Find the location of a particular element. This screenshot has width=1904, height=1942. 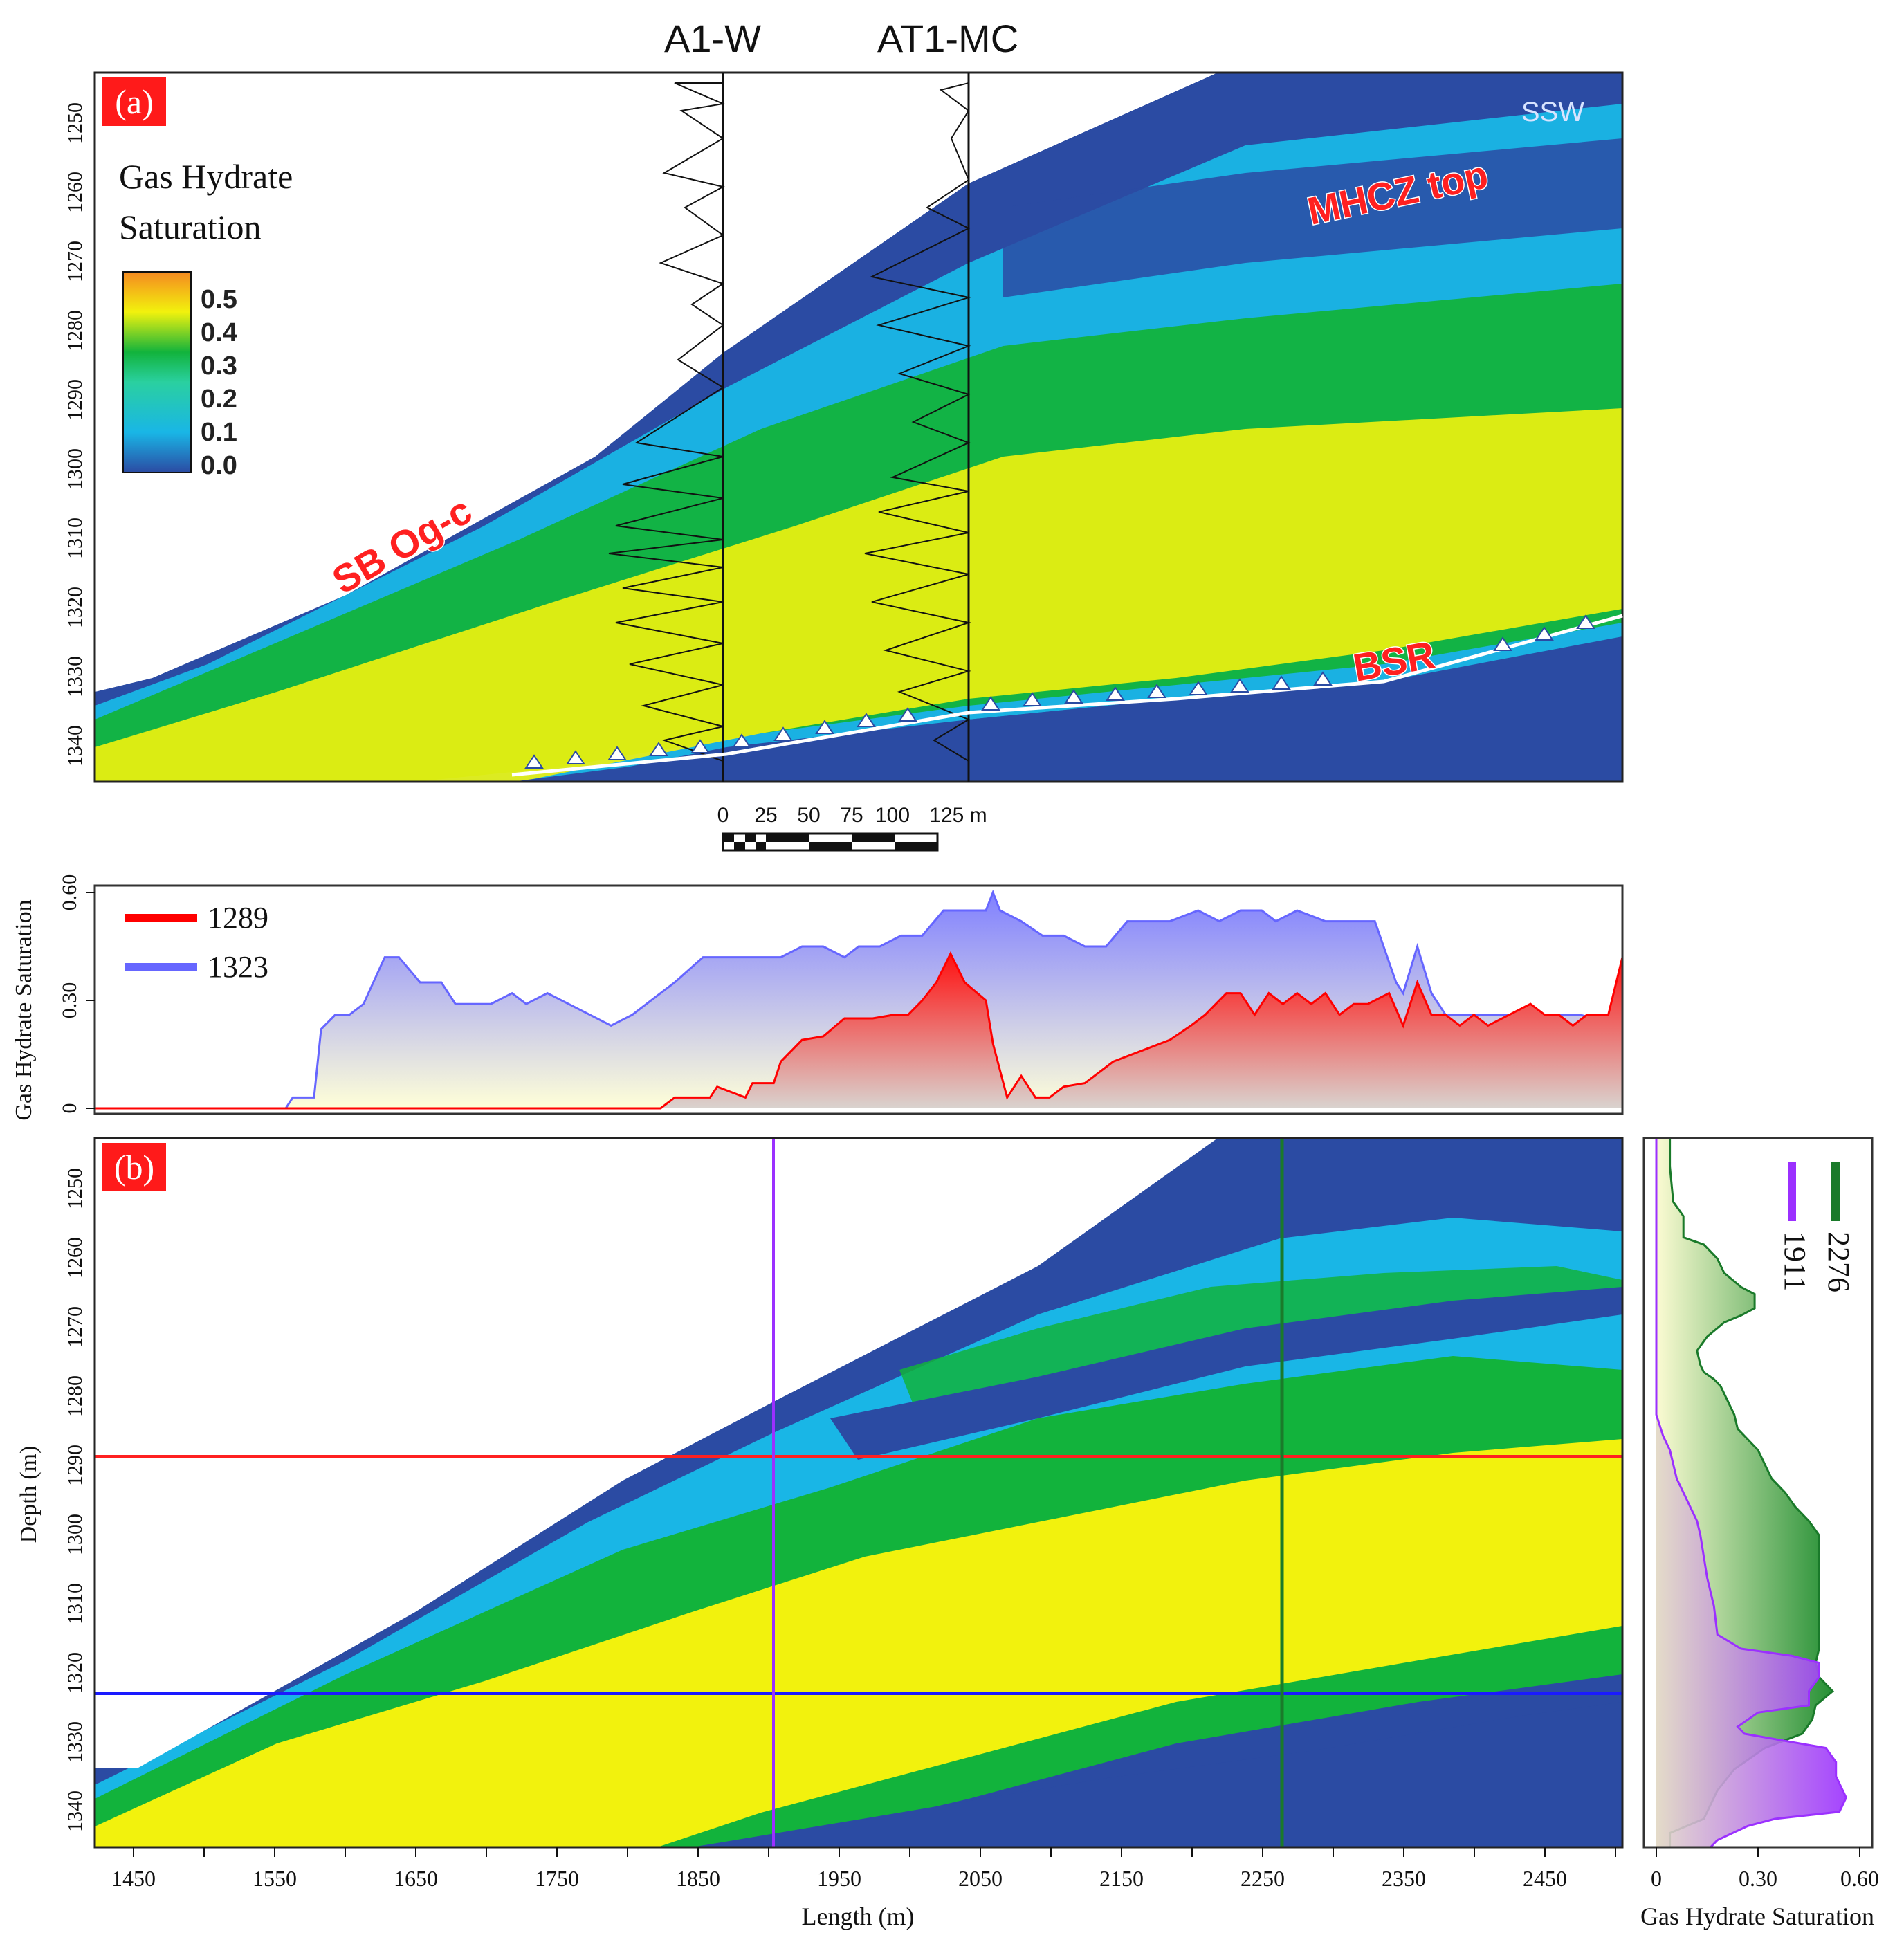

colorbar-tick: 0.3 is located at coordinates (219, 366).